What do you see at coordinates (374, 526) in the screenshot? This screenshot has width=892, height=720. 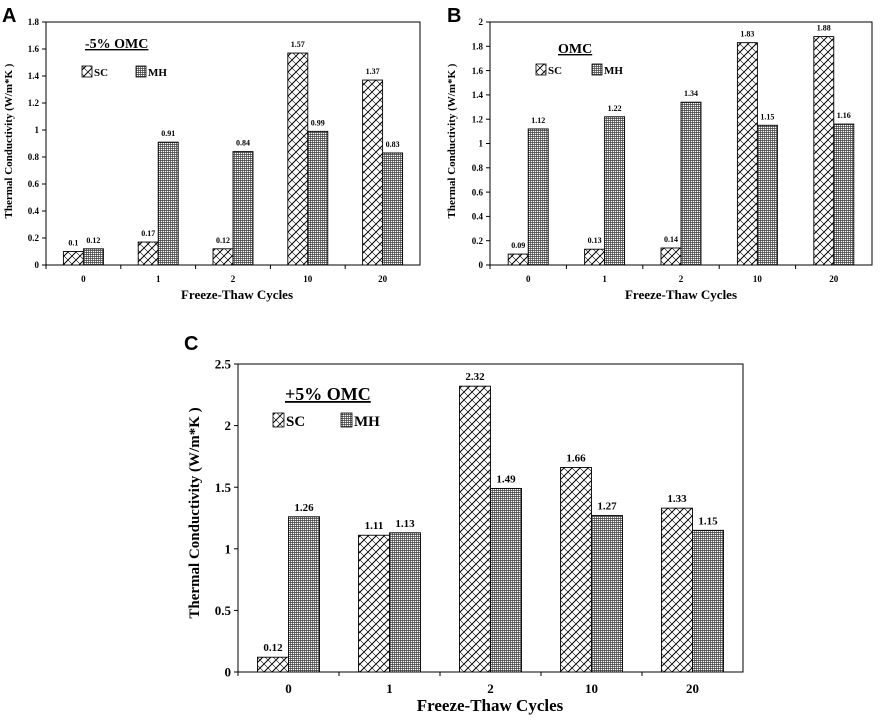 I see `data-label-sc: 1.11` at bounding box center [374, 526].